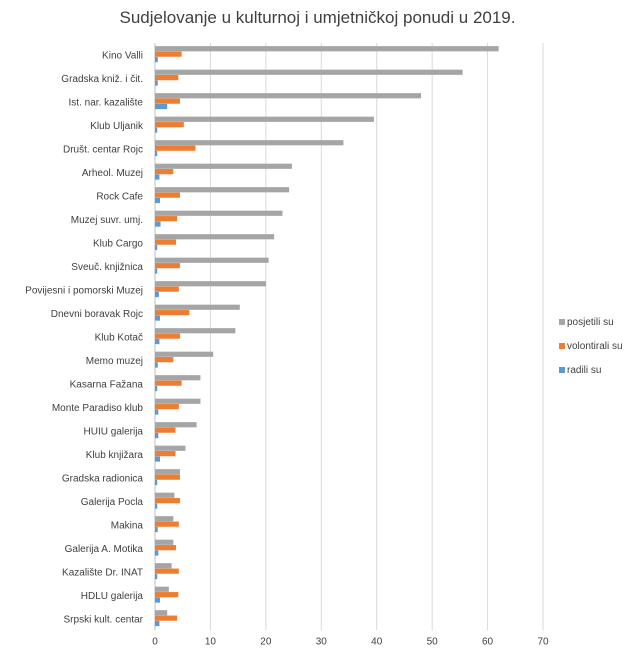  Describe the element at coordinates (377, 642) in the screenshot. I see `x-tick-label: 40` at that location.